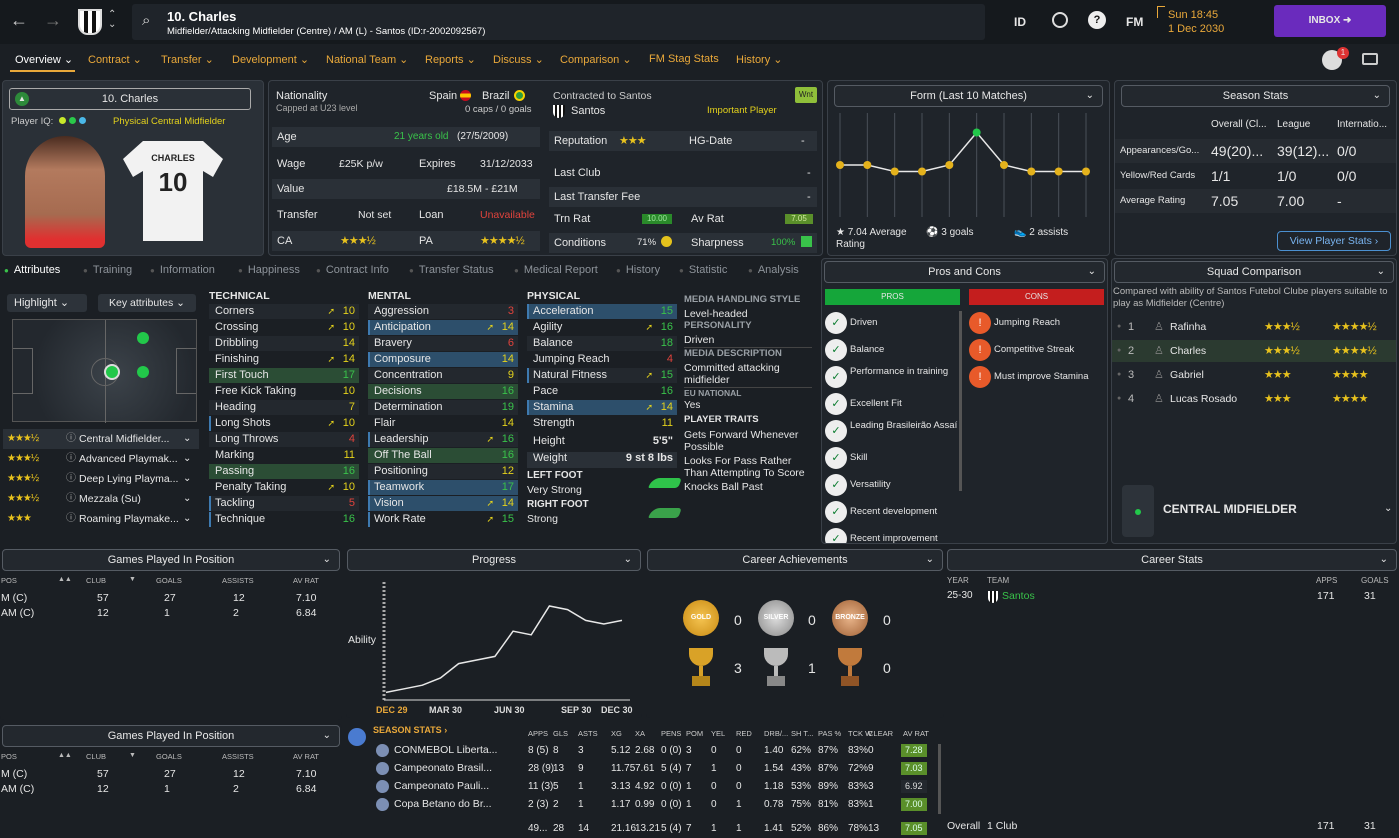 This screenshot has width=1399, height=838. What do you see at coordinates (556, 270) in the screenshot?
I see `tab-medical-report: ● Medical Report` at bounding box center [556, 270].